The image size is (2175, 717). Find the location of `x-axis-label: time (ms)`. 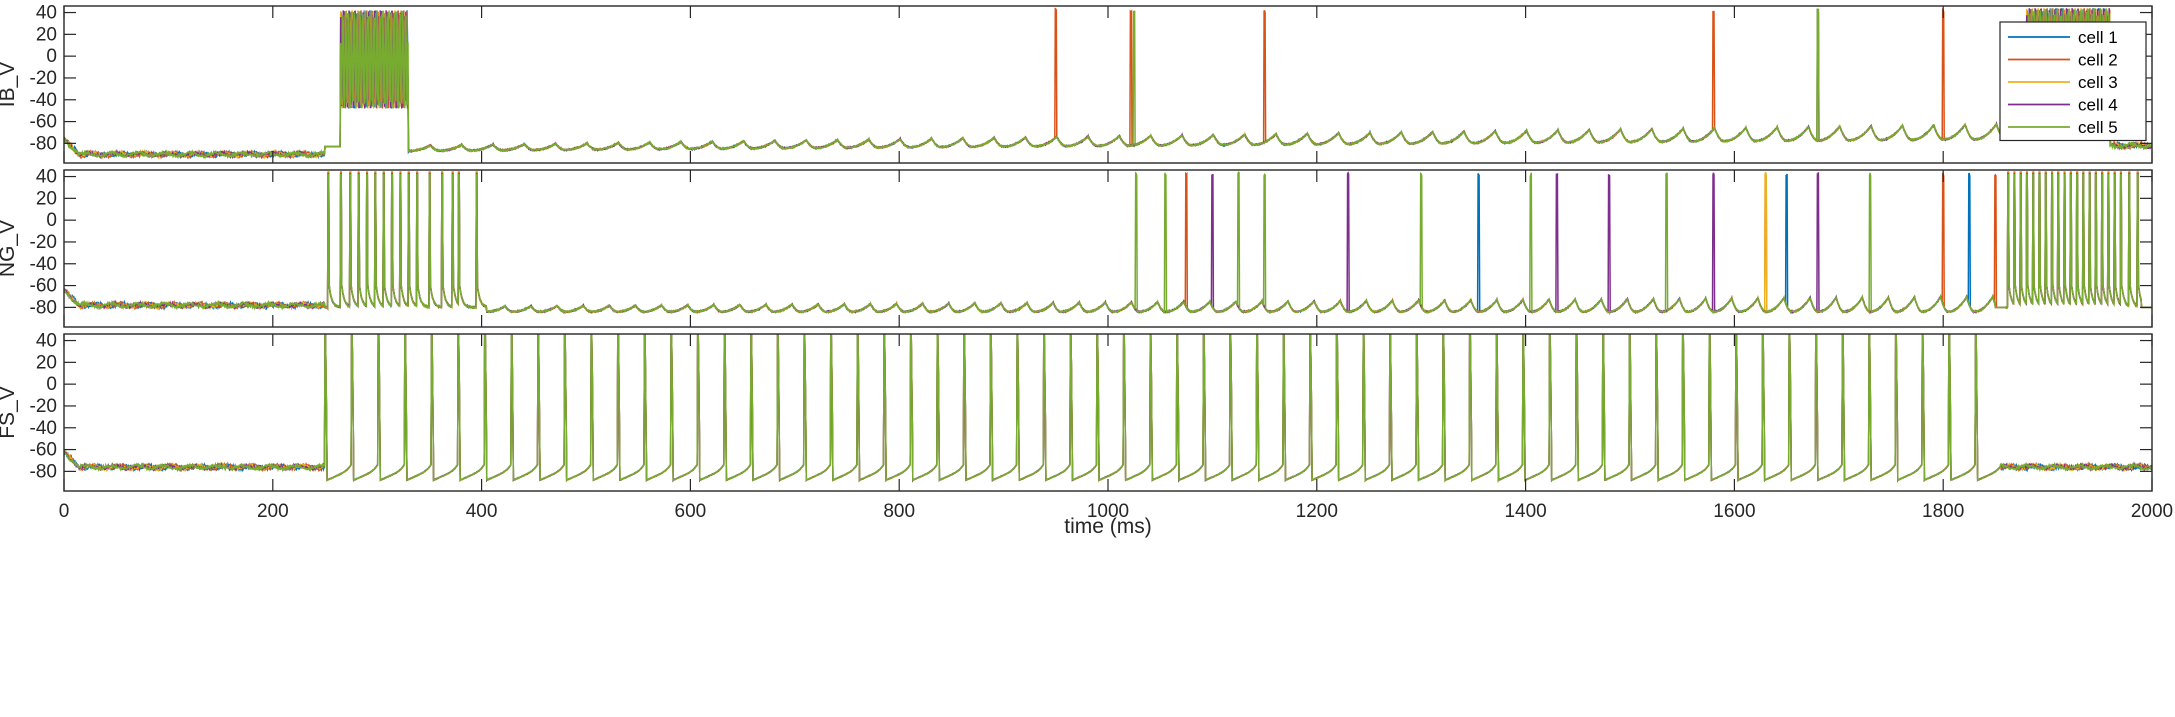

x-axis-label: time (ms) is located at coordinates (1108, 526).